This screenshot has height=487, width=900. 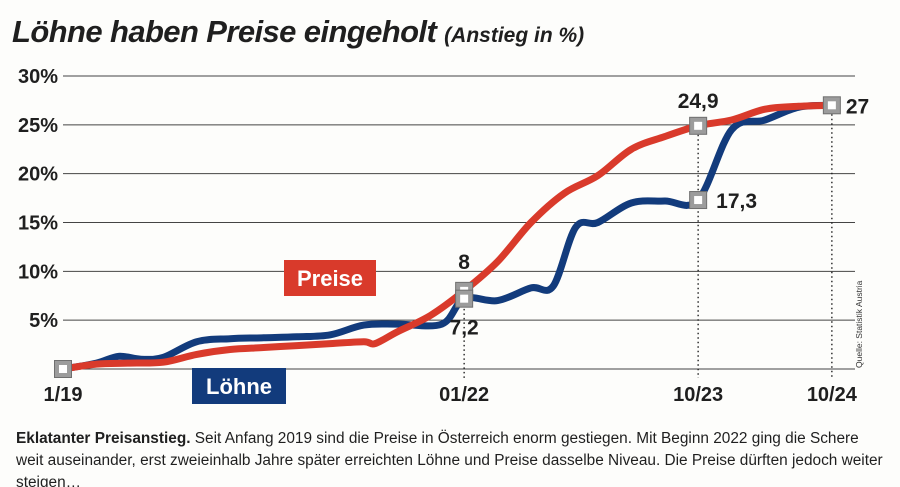 What do you see at coordinates (38, 175) in the screenshot?
I see `y-tick-label: 20%` at bounding box center [38, 175].